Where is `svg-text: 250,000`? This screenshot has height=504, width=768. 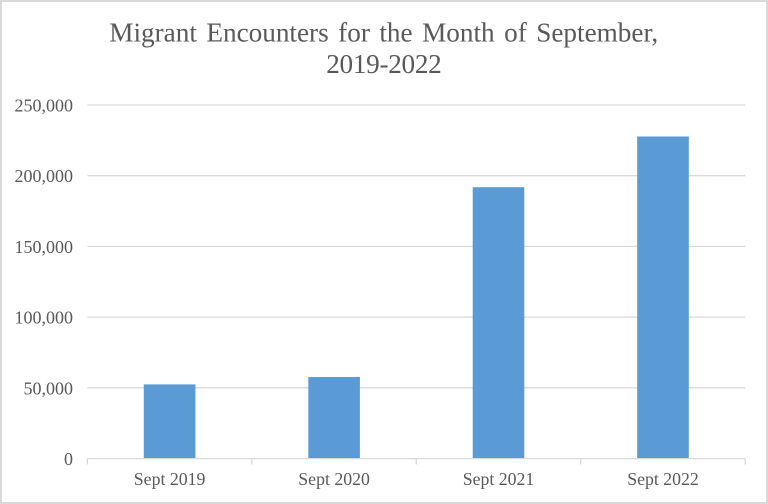
svg-text: 250,000 is located at coordinates (44, 106).